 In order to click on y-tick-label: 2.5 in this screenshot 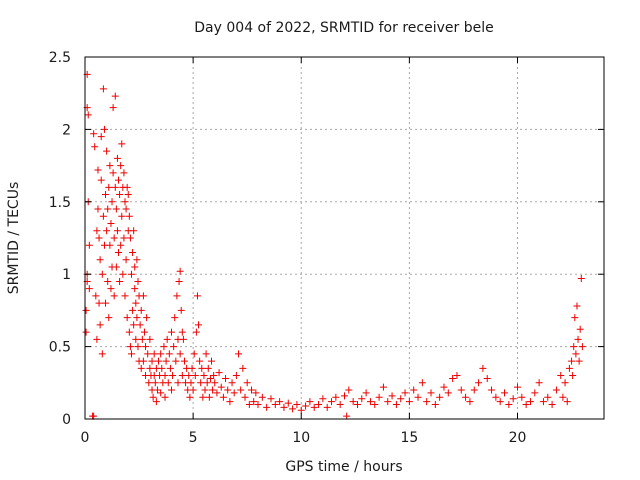, I will do `click(60, 58)`.